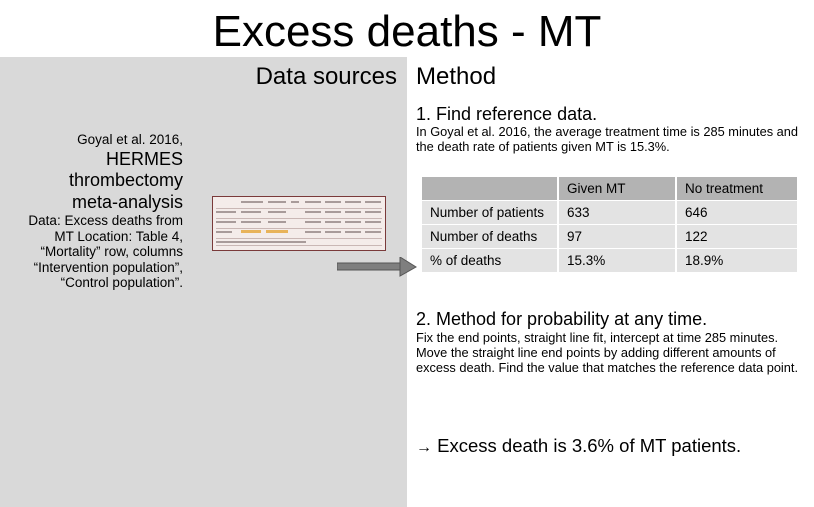 Image resolution: width=814 pixels, height=507 pixels. Describe the element at coordinates (589, 445) in the screenshot. I see `conclusion-text: Excess death is 3.6% of MT patients.` at that location.